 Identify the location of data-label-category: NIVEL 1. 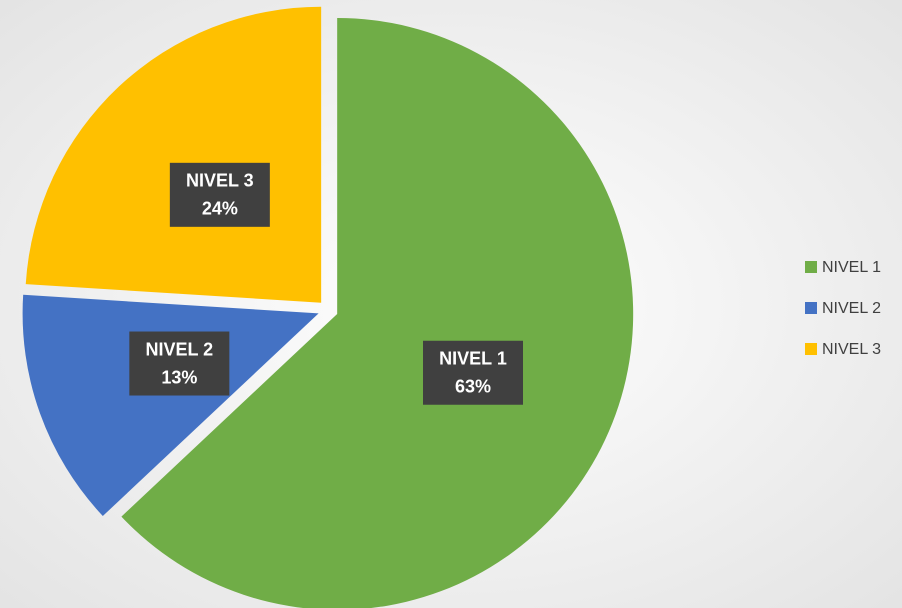
(473, 358).